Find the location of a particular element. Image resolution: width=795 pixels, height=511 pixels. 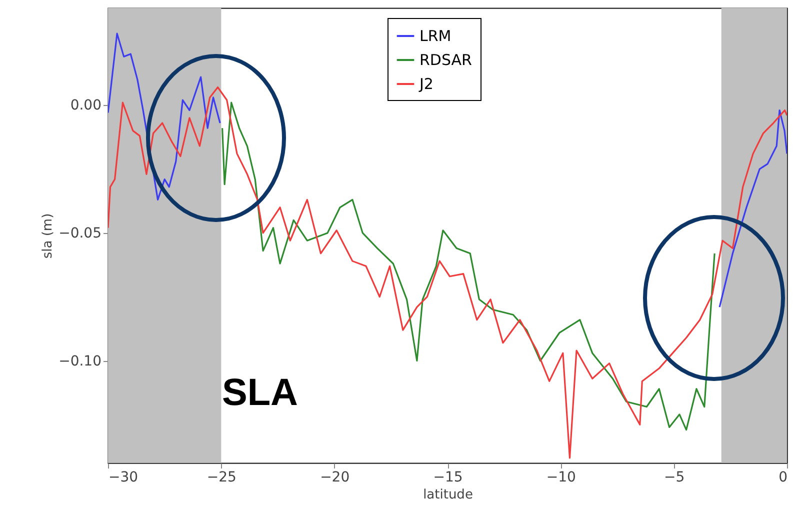

x-axis-title: latitude is located at coordinates (448, 495).